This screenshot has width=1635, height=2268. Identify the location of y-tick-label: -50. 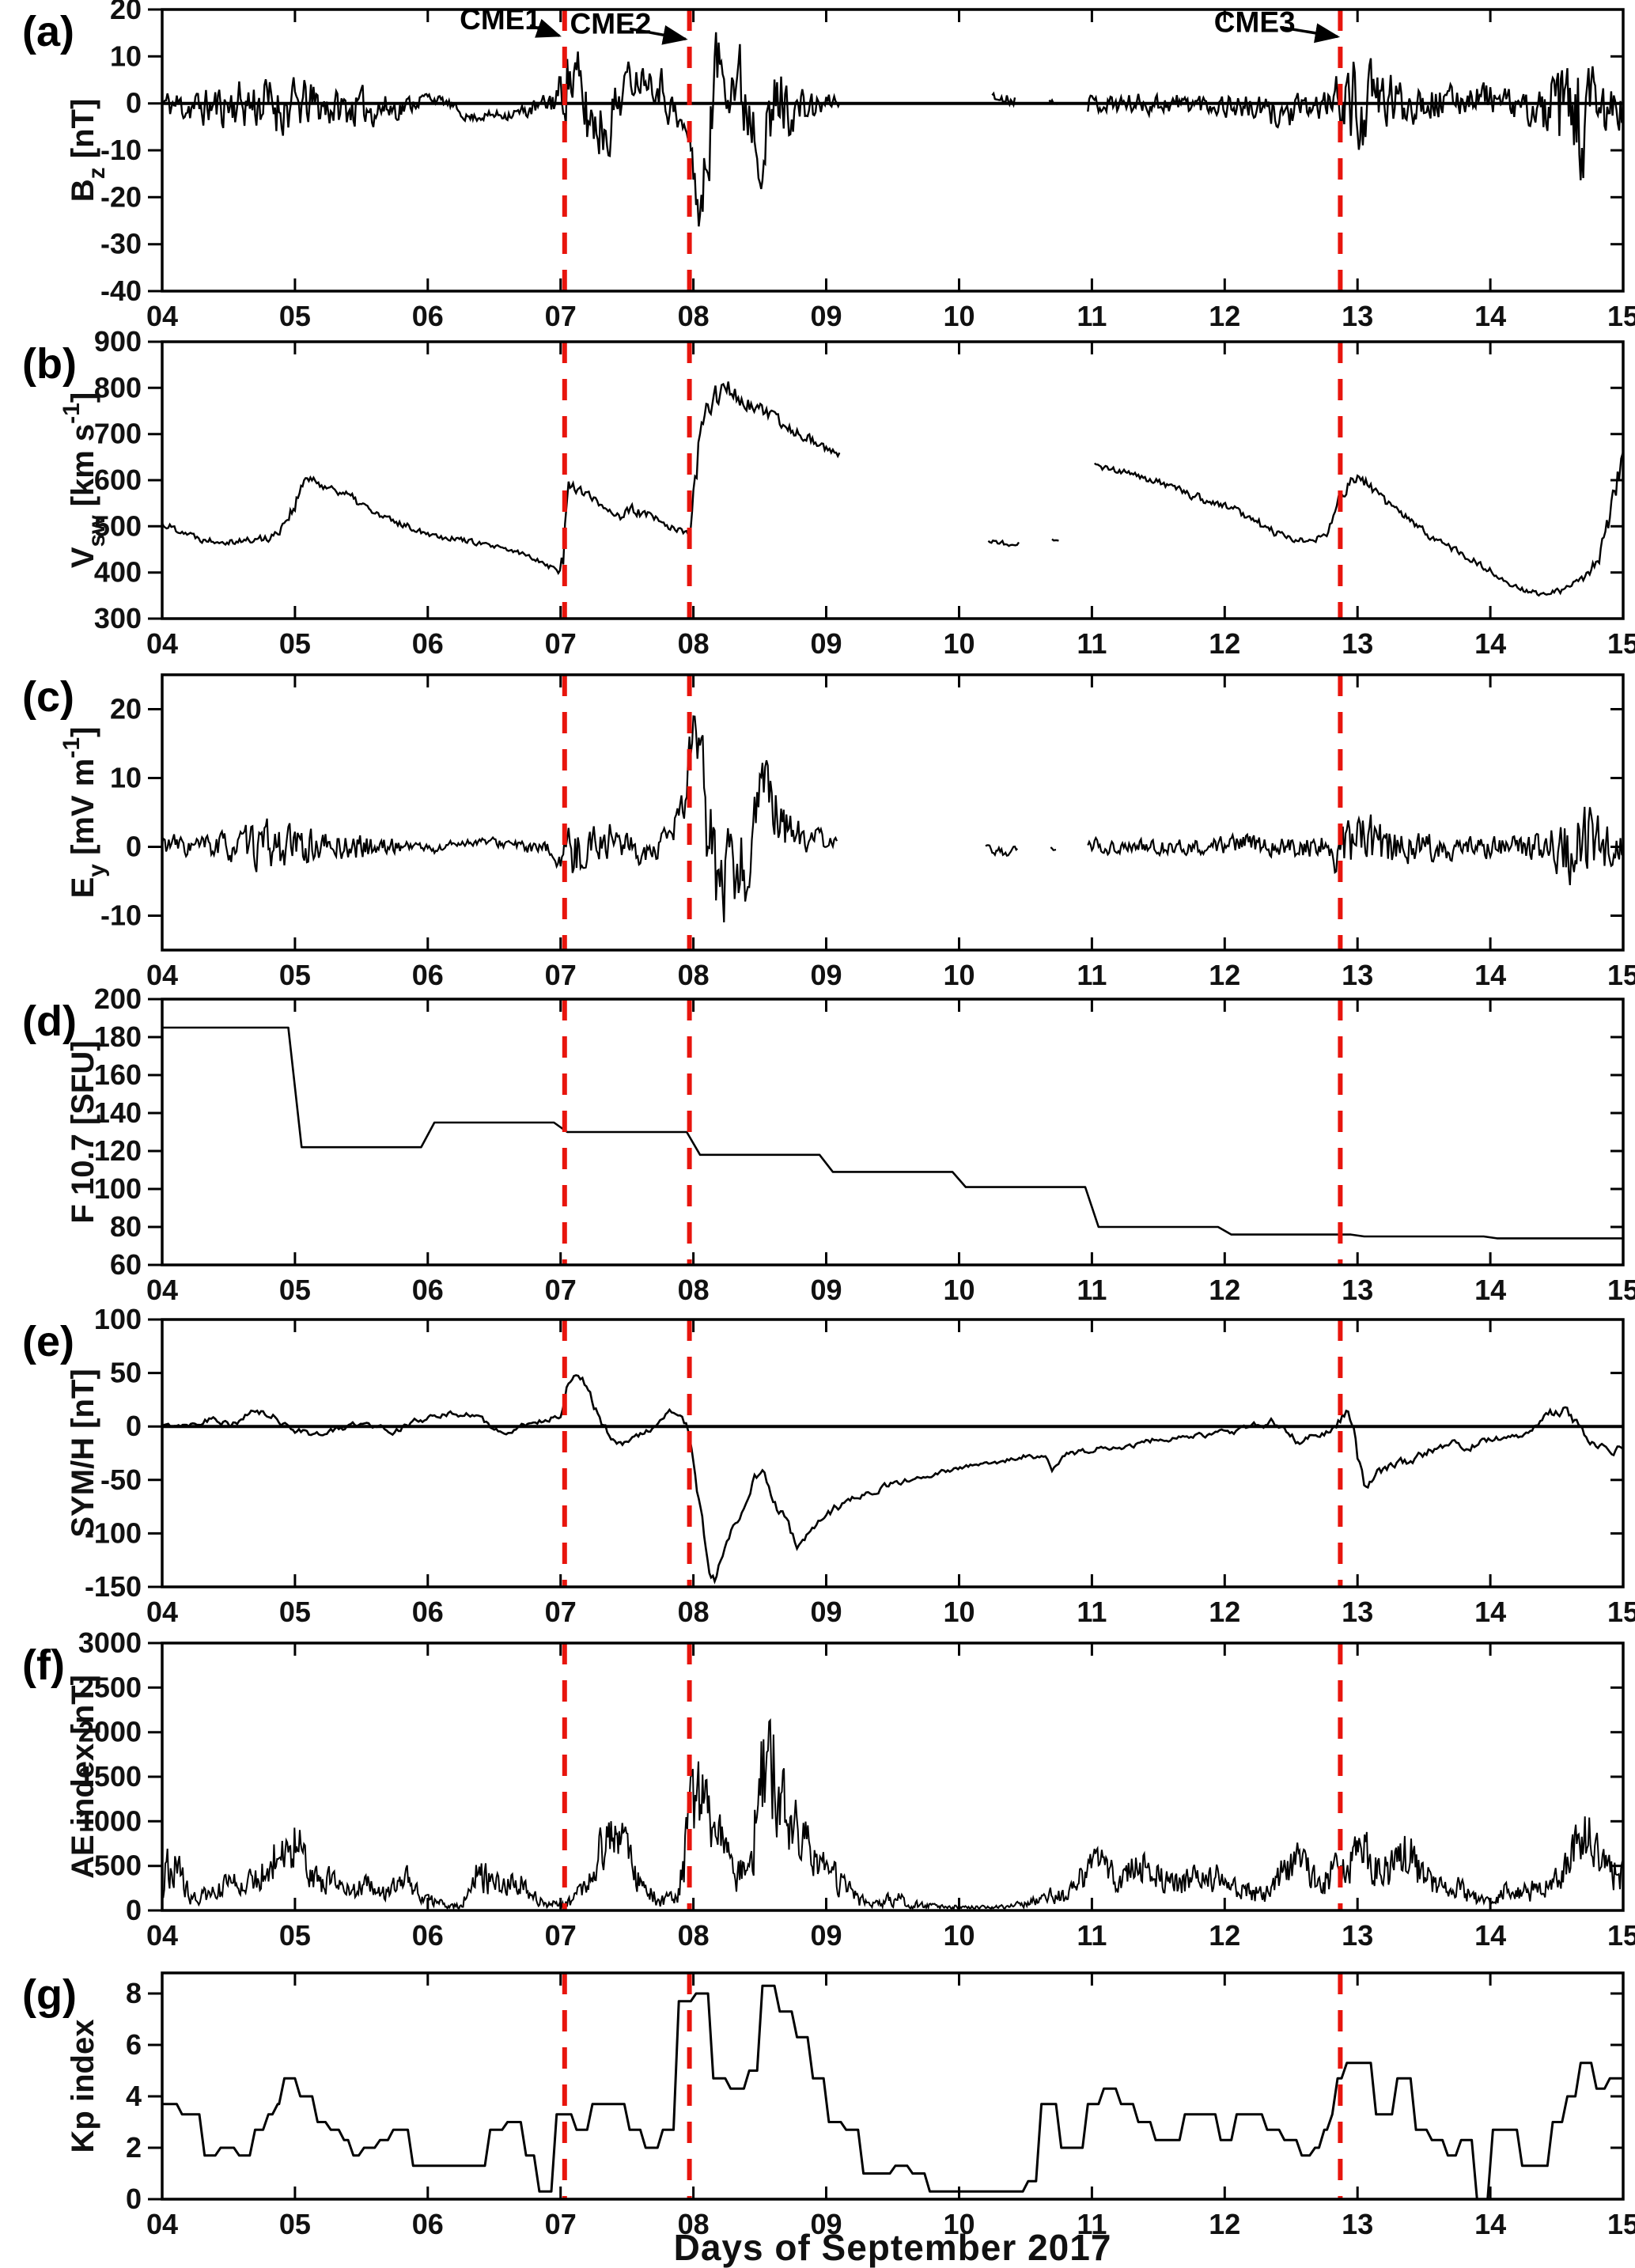
(121, 1480).